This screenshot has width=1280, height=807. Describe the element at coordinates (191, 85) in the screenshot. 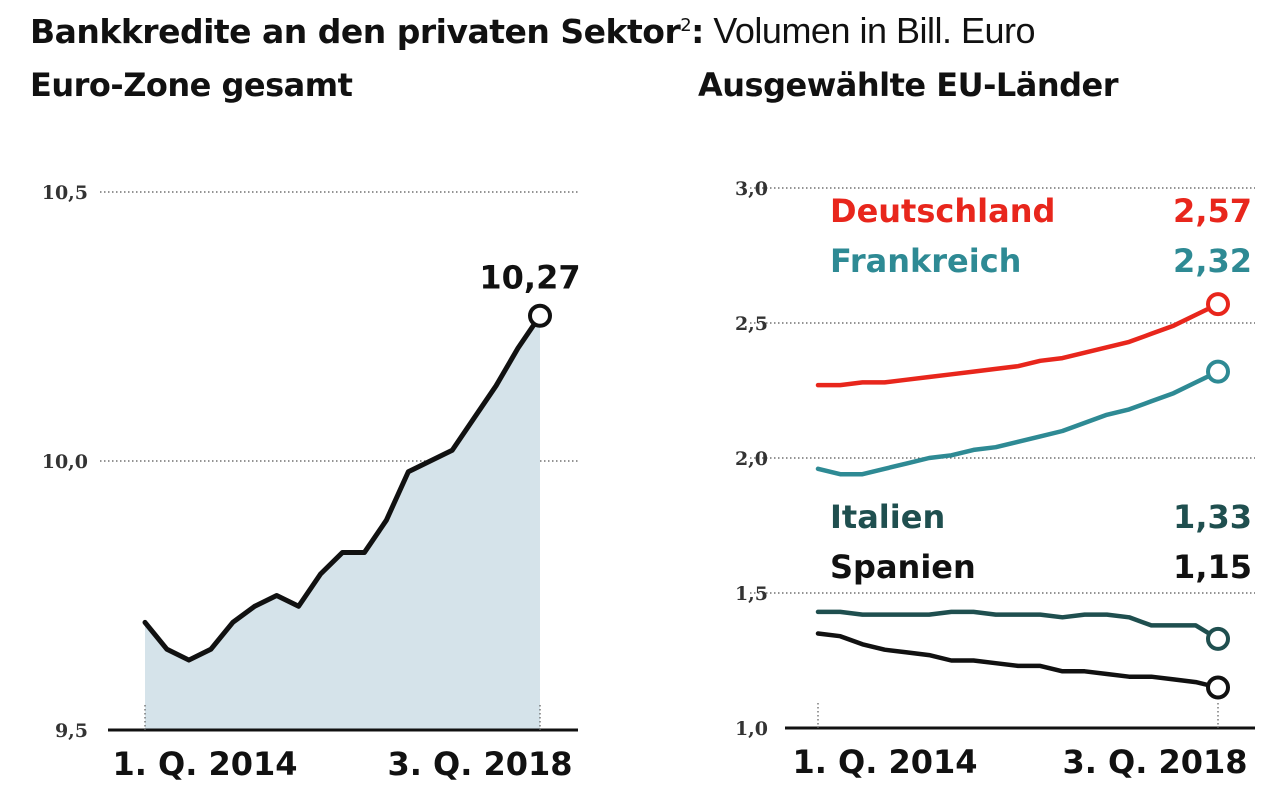

I see `left-chart-title: Euro-Zone gesamt` at that location.